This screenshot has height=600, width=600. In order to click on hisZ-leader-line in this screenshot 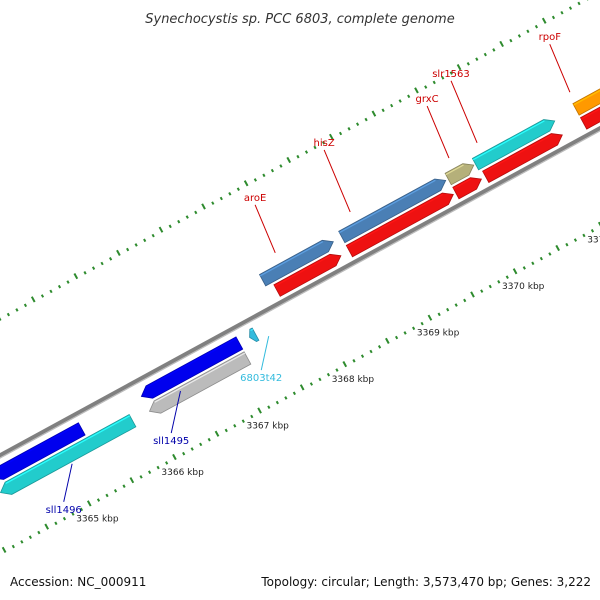, I will do `click(337, 181)`.